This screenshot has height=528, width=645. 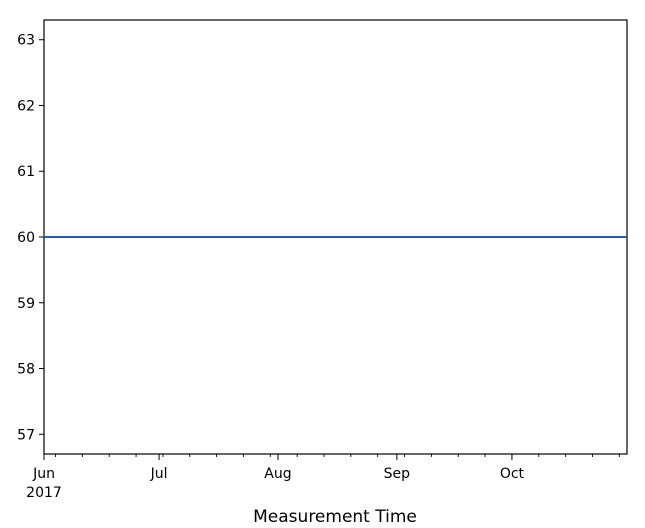 What do you see at coordinates (26, 435) in the screenshot?
I see `y-tick-label: 57` at bounding box center [26, 435].